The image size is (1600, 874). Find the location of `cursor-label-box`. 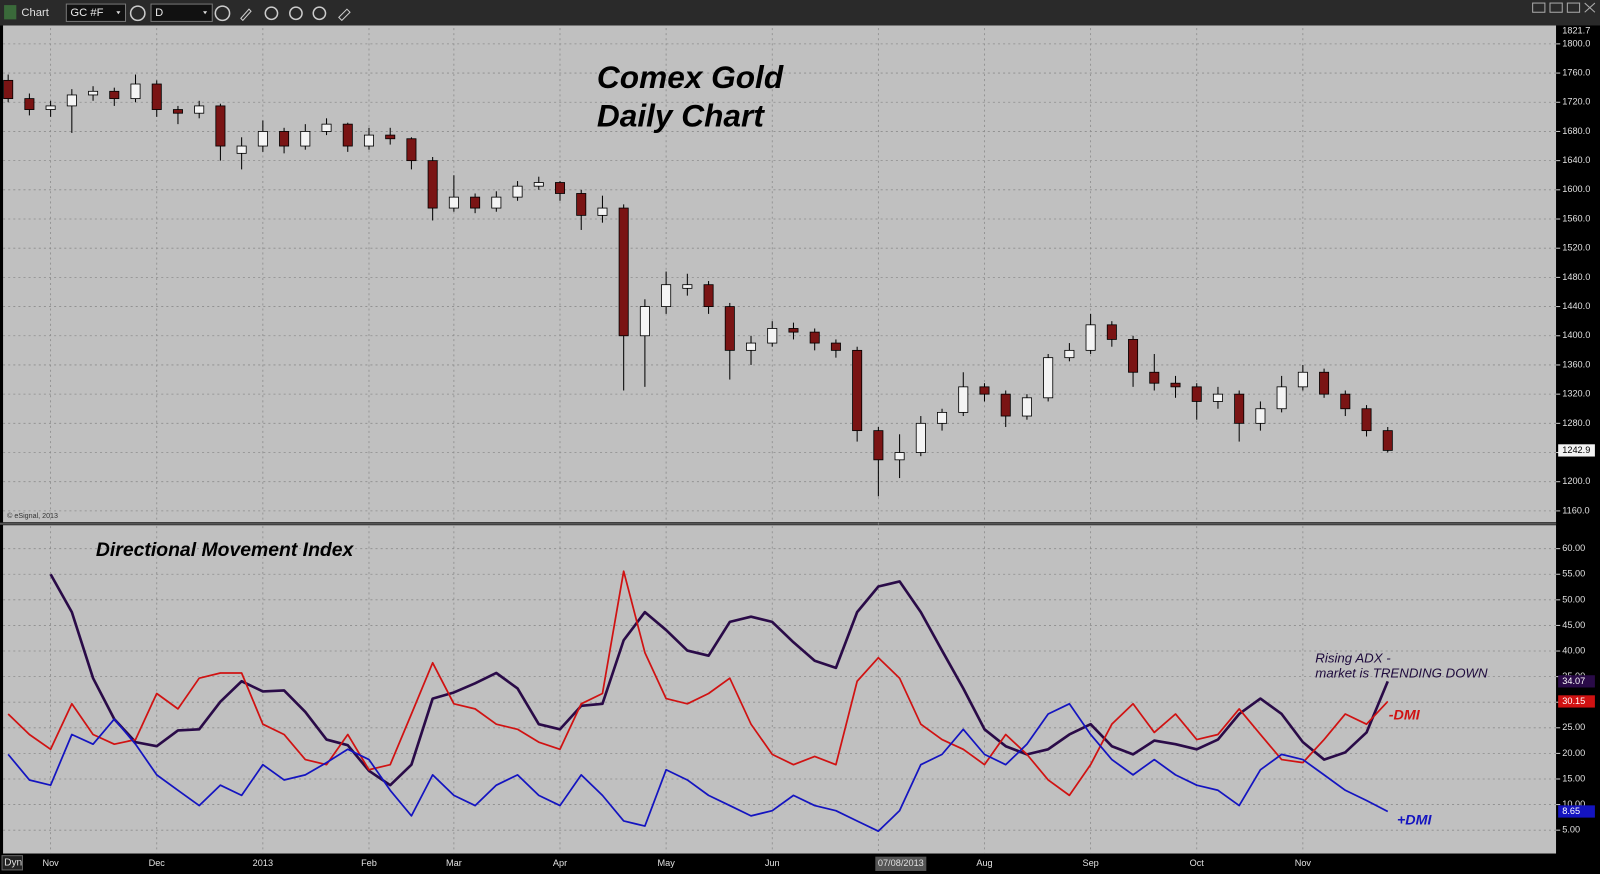

cursor-label-box is located at coordinates (901, 863).